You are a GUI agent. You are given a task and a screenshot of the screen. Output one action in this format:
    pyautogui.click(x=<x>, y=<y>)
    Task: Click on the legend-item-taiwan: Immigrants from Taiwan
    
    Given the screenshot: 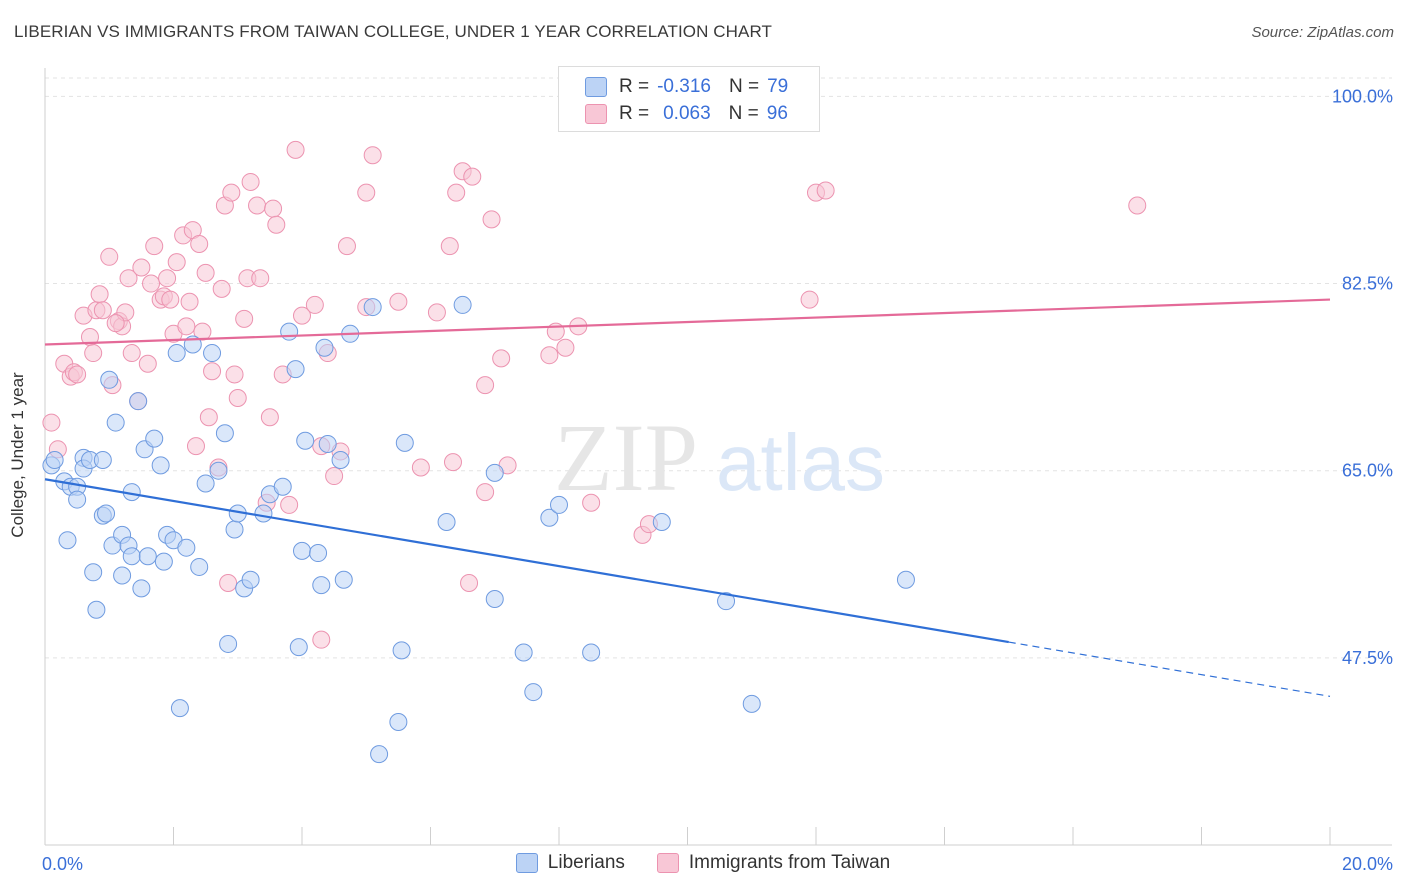 What is the action you would take?
    pyautogui.click(x=773, y=863)
    